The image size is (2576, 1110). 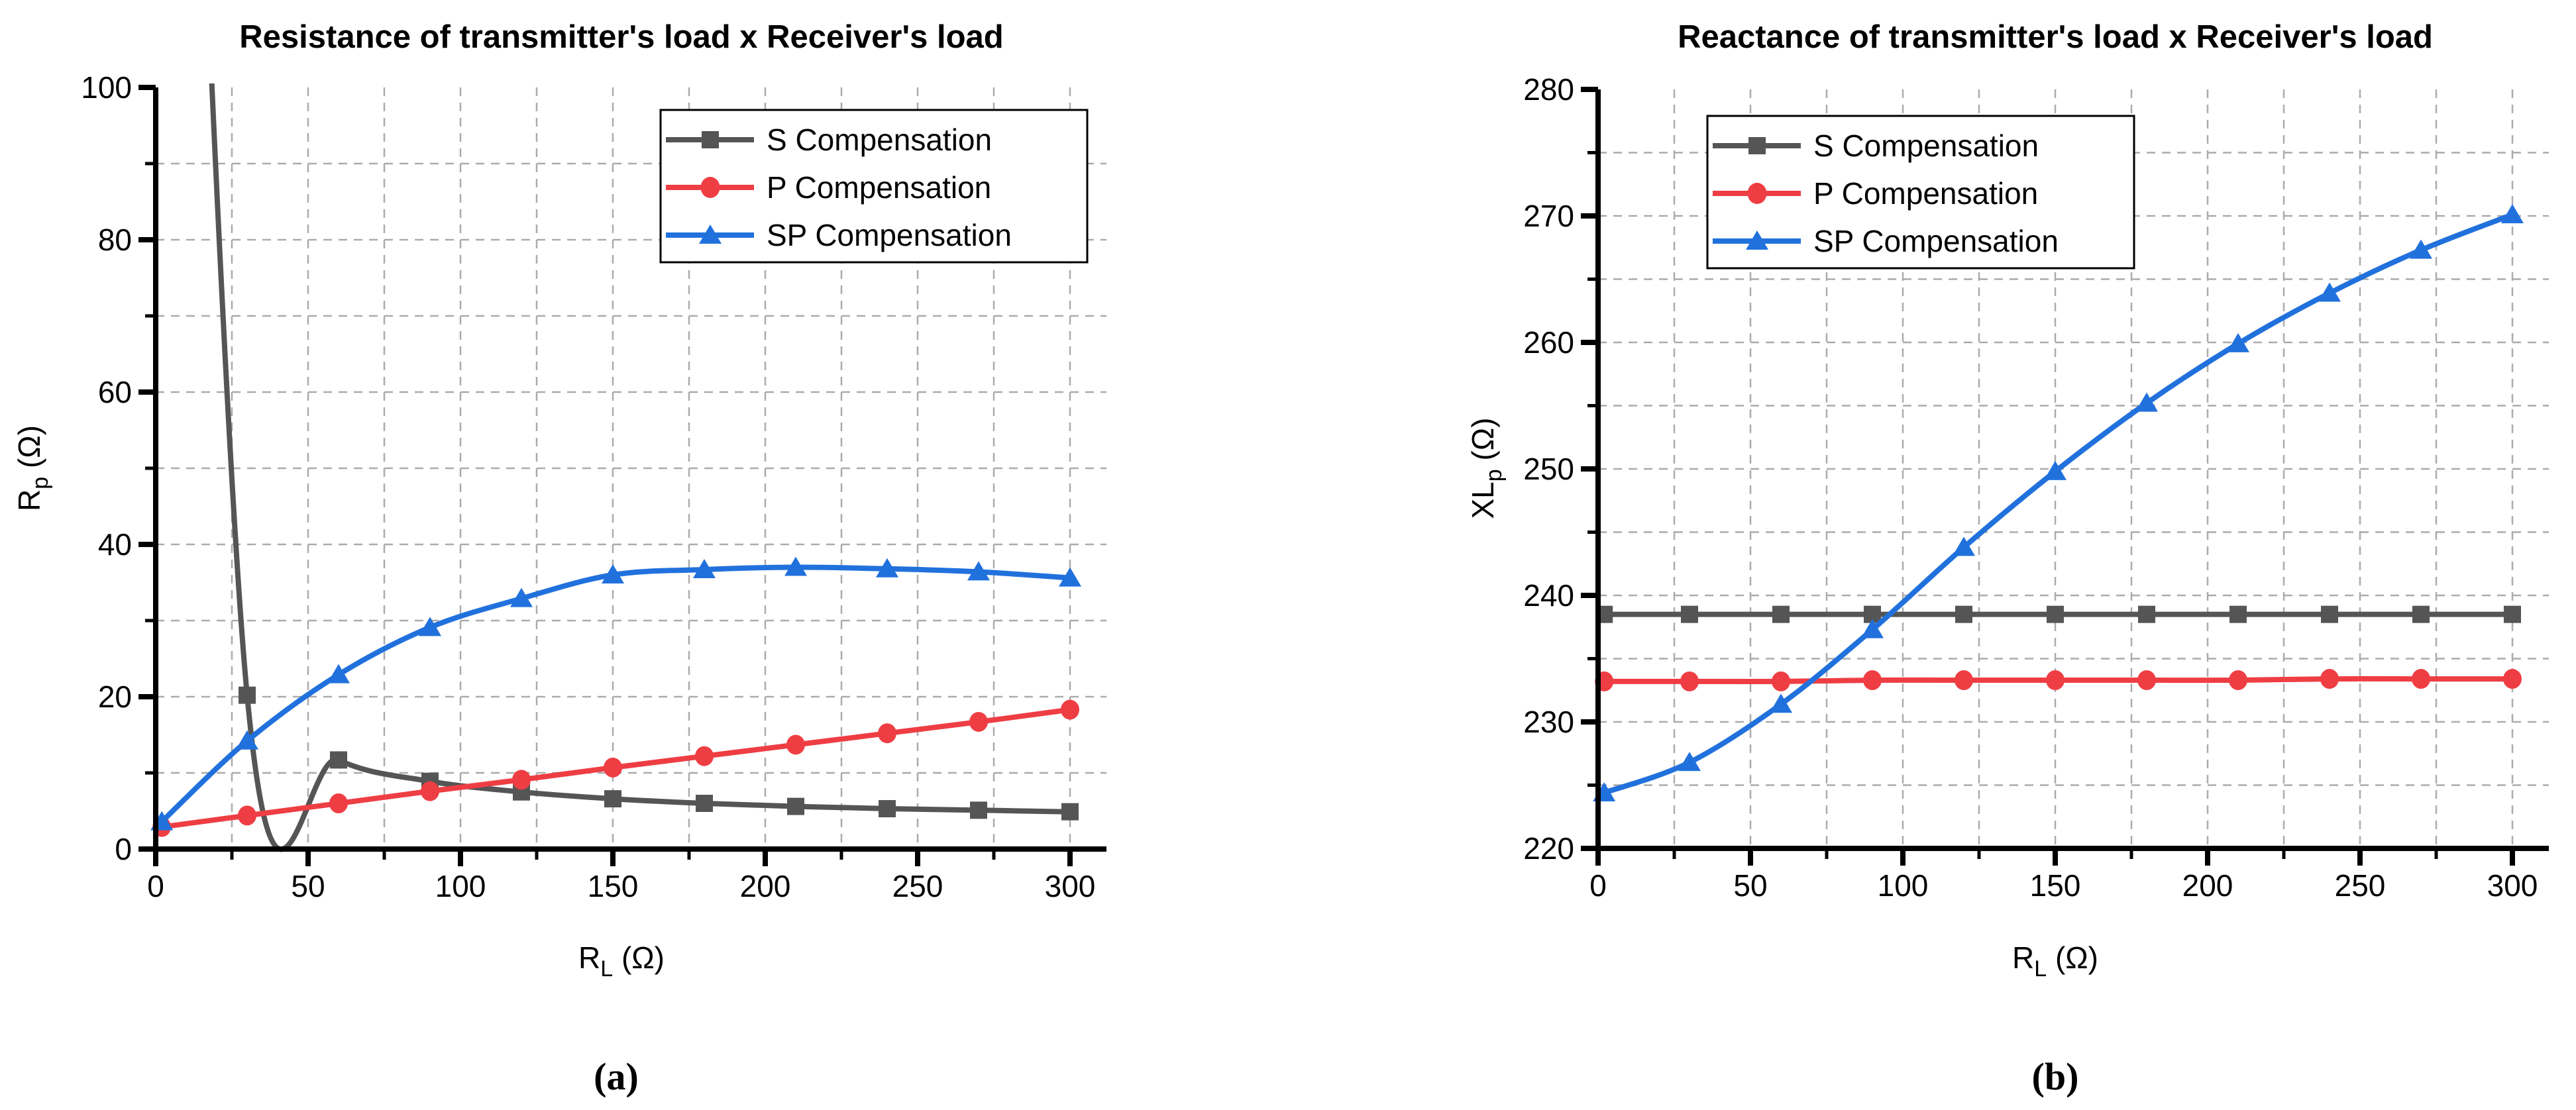 What do you see at coordinates (308, 886) in the screenshot?
I see `x-tick-label: 50` at bounding box center [308, 886].